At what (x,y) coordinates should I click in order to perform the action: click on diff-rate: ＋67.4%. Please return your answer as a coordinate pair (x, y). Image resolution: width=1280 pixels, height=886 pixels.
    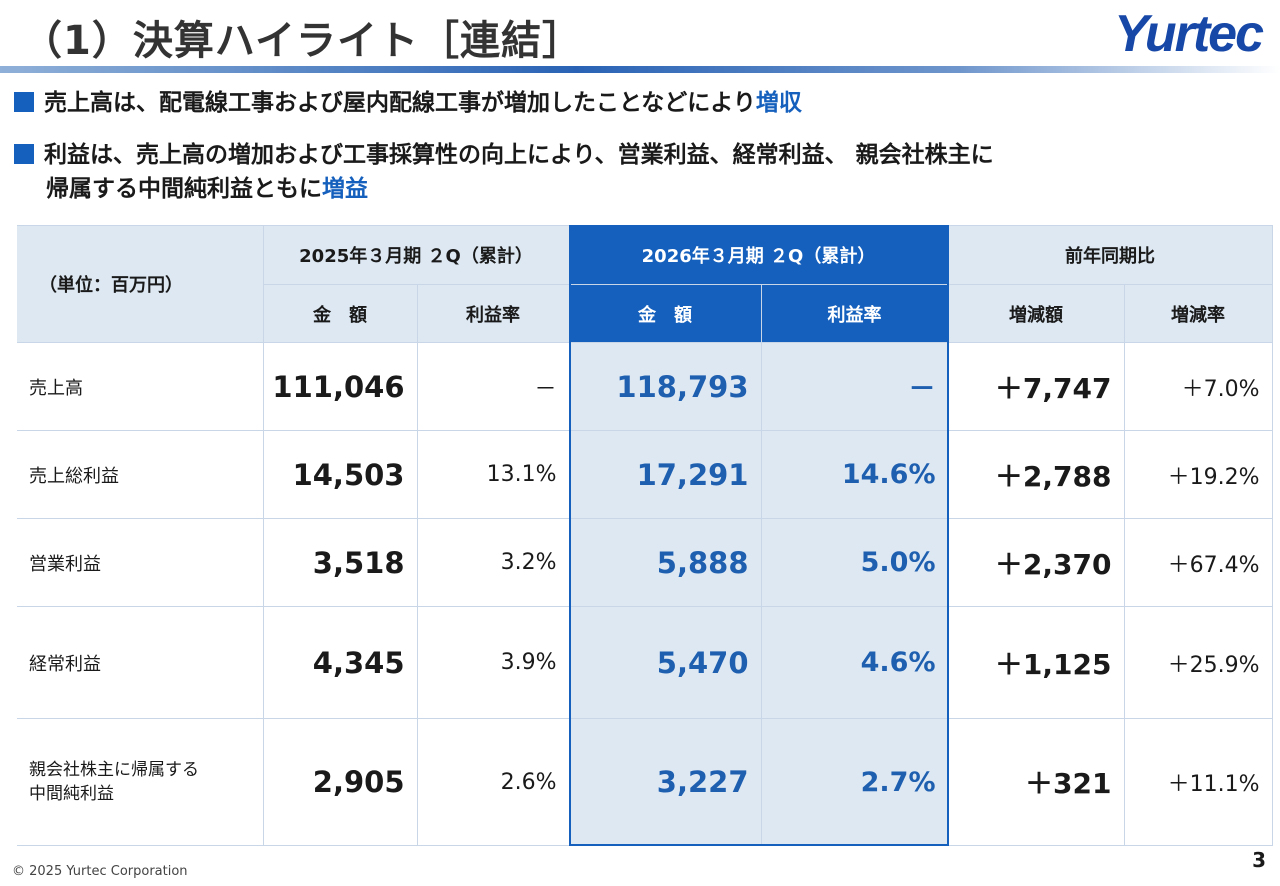
    Looking at the image, I should click on (1198, 562).